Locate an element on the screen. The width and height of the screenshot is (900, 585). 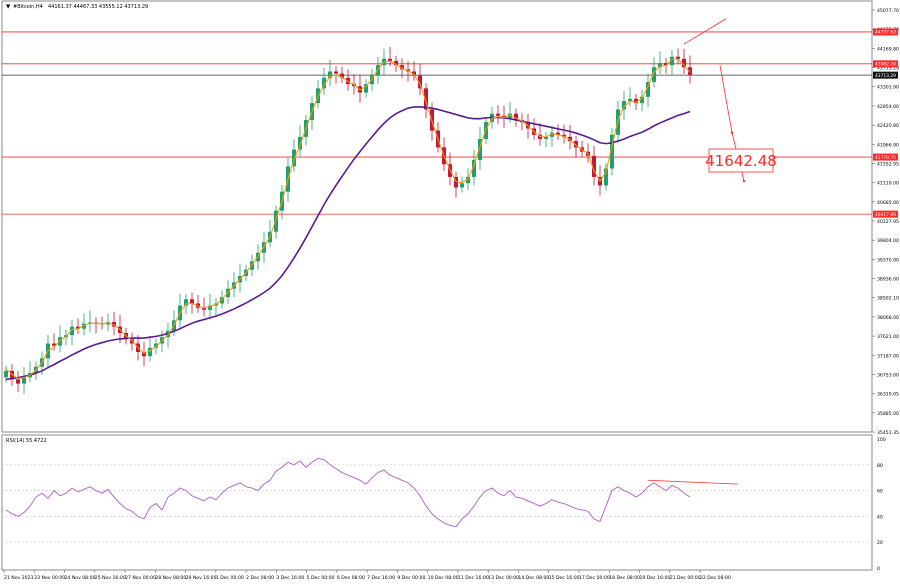
time-tick-label: 10 Dec 08:00 is located at coordinates (443, 578).